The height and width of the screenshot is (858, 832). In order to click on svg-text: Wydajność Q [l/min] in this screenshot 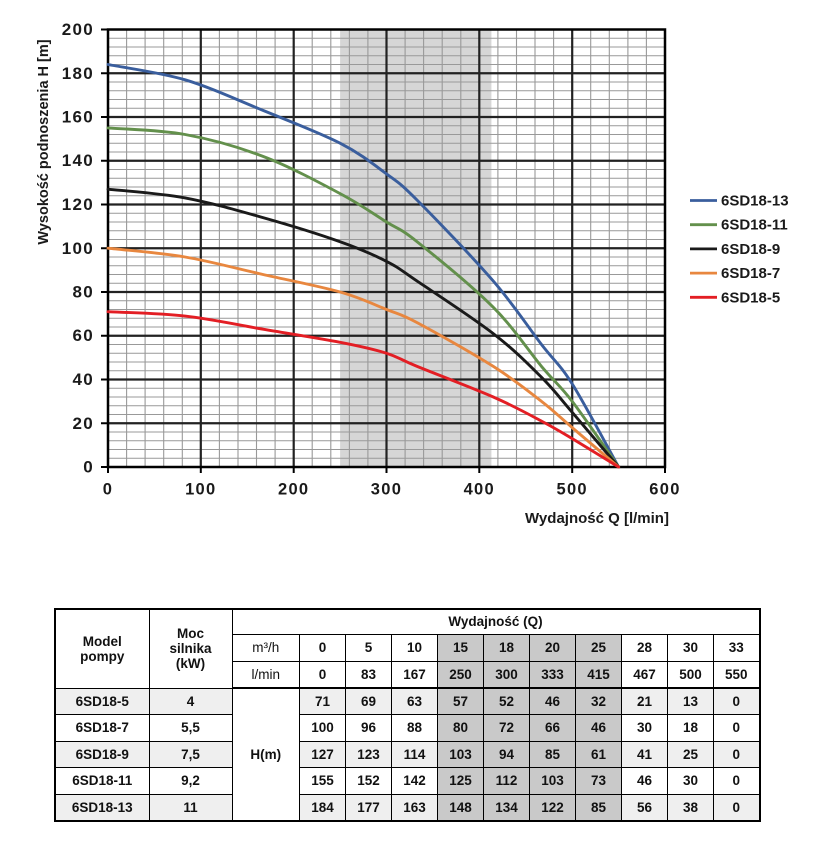, I will do `click(597, 518)`.